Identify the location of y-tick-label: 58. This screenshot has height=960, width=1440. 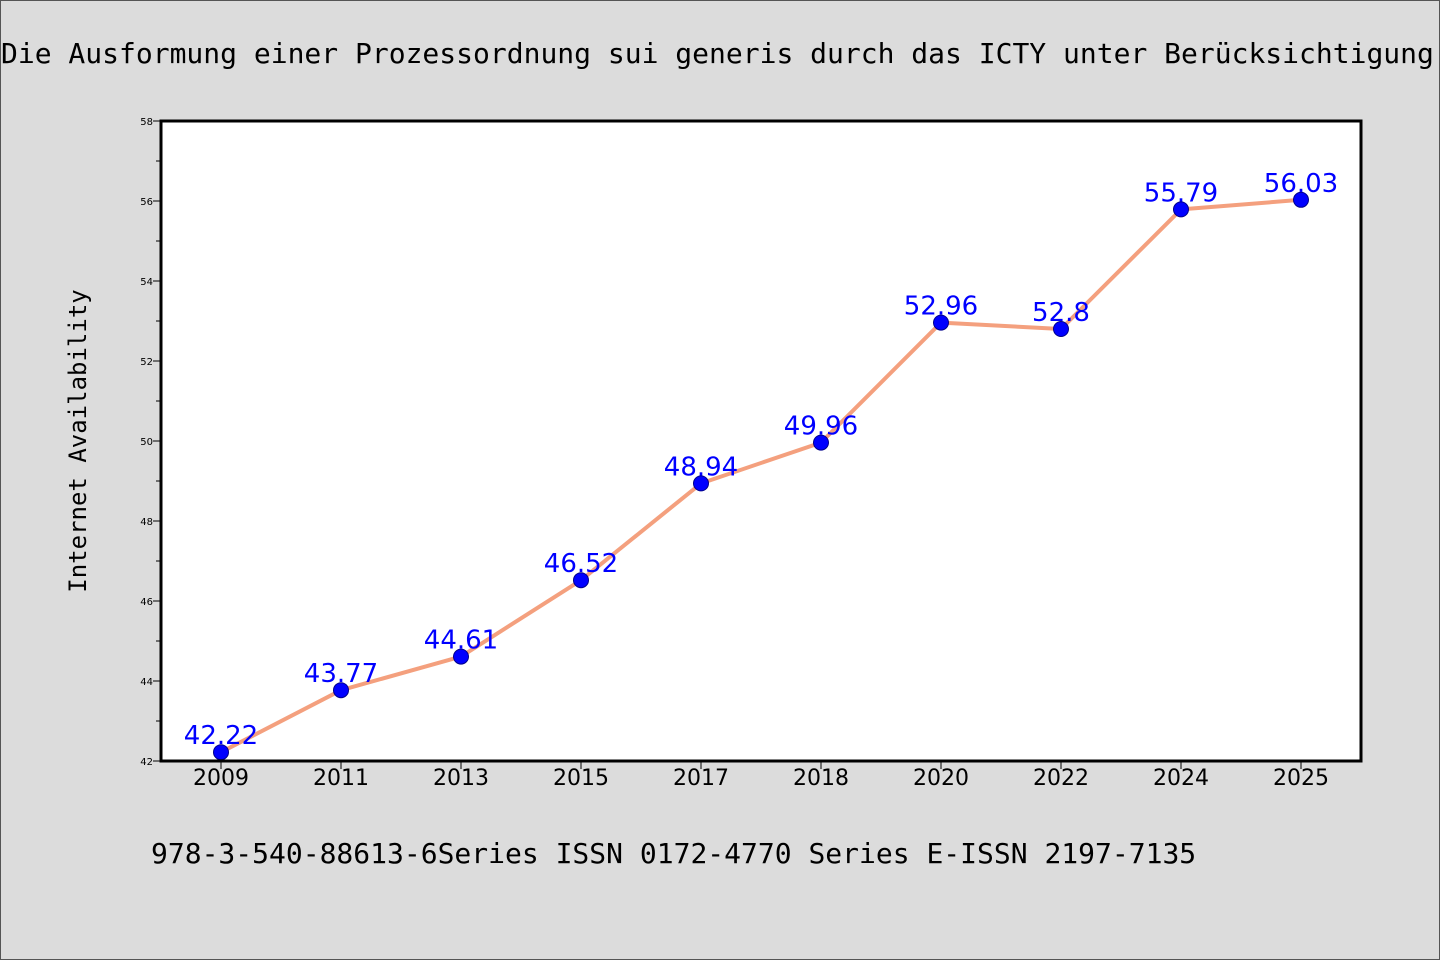
(146, 122).